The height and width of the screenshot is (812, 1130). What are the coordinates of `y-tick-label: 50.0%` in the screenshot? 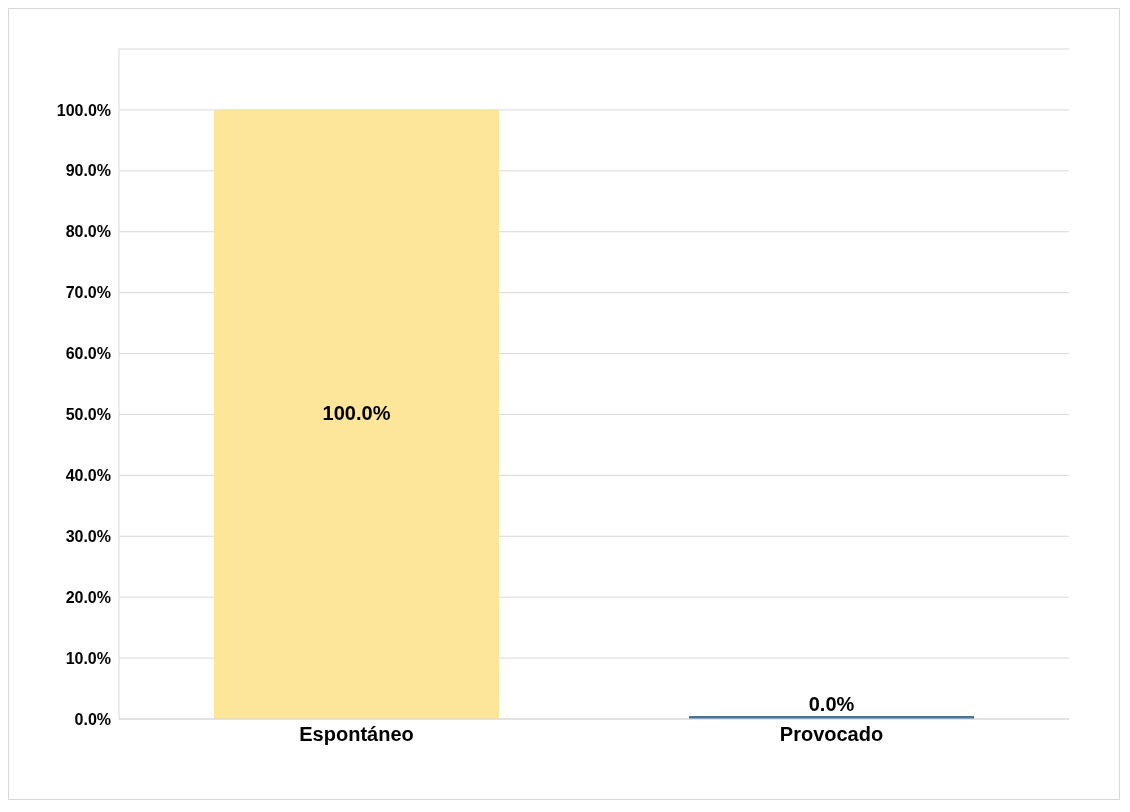 It's located at (88, 415).